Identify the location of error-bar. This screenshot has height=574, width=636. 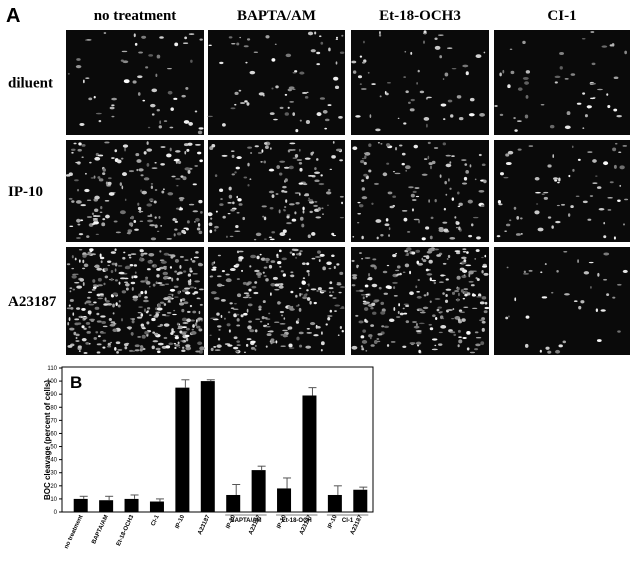
(312, 391).